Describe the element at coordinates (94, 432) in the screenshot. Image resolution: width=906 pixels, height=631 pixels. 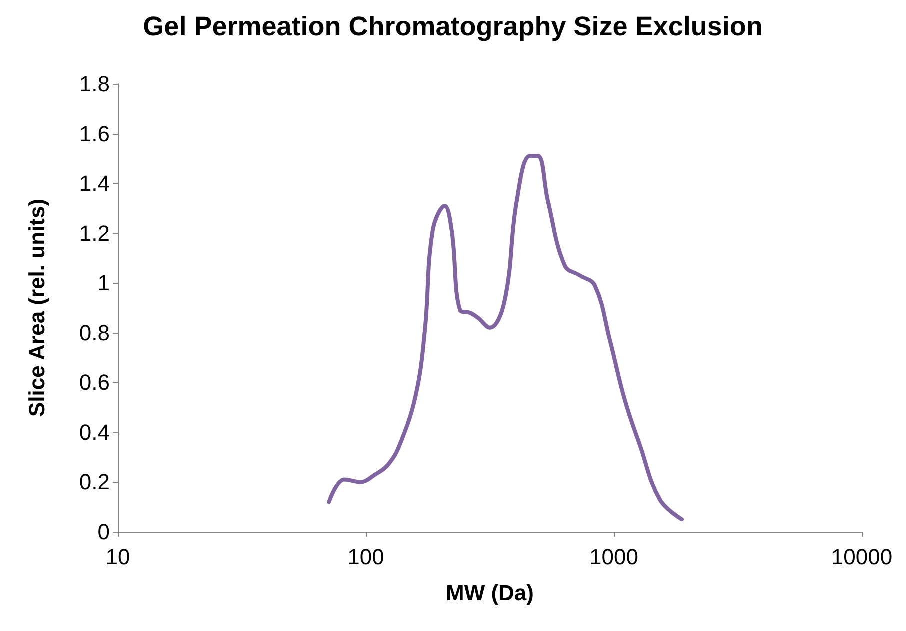
I see `y-tick-label: 0.4` at that location.